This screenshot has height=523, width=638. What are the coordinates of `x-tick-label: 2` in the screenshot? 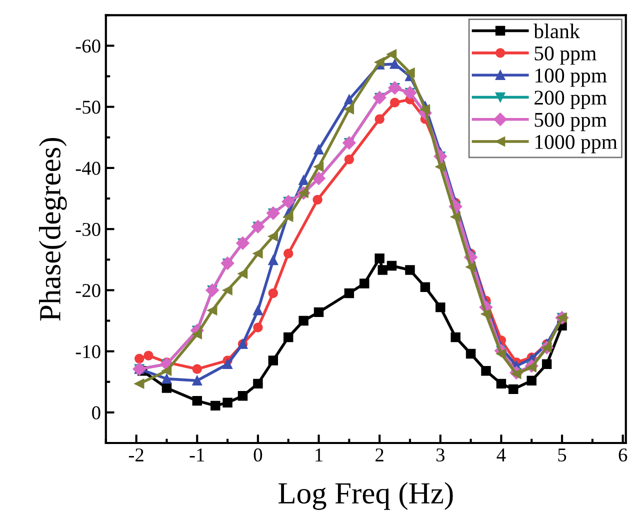 It's located at (380, 455).